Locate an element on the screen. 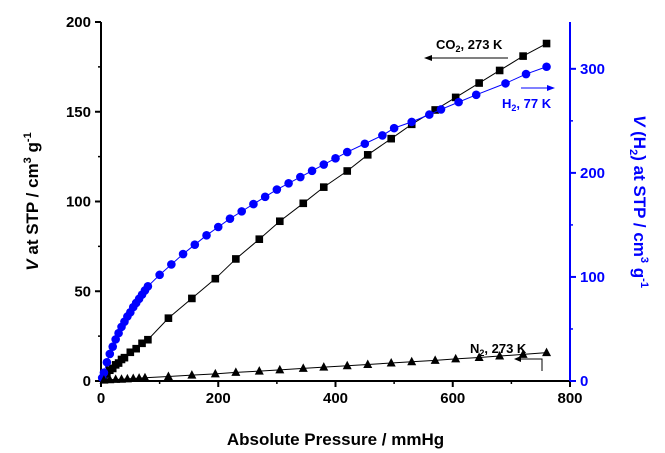 This screenshot has width=665, height=453. y-left-tick-label: 100 is located at coordinates (78, 202).